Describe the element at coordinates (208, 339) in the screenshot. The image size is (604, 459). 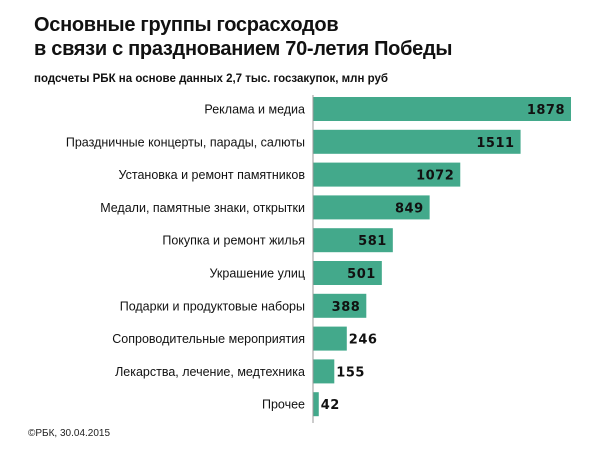
I see `category-label: Сопроводительные мероприятия` at that location.